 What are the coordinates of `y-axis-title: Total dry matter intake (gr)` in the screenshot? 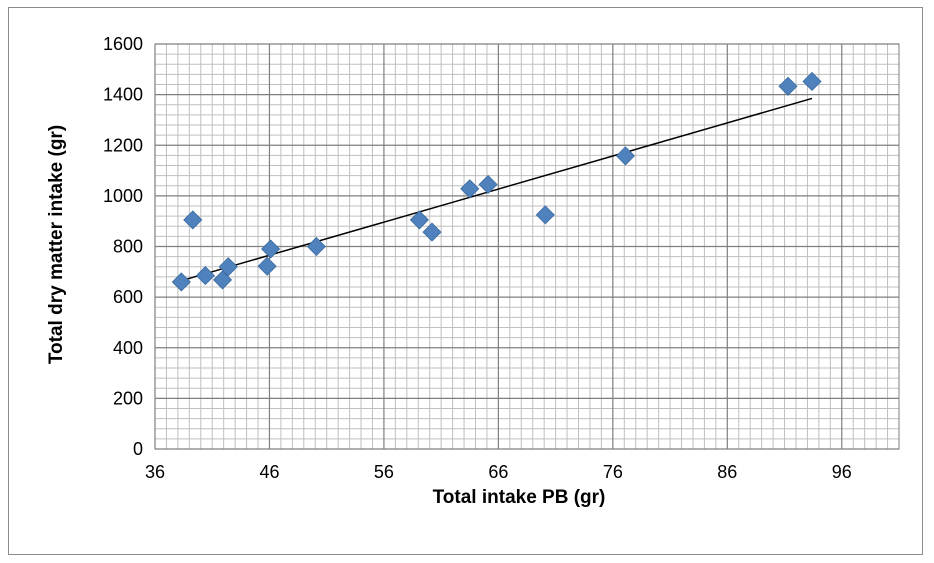 It's located at (56, 244).